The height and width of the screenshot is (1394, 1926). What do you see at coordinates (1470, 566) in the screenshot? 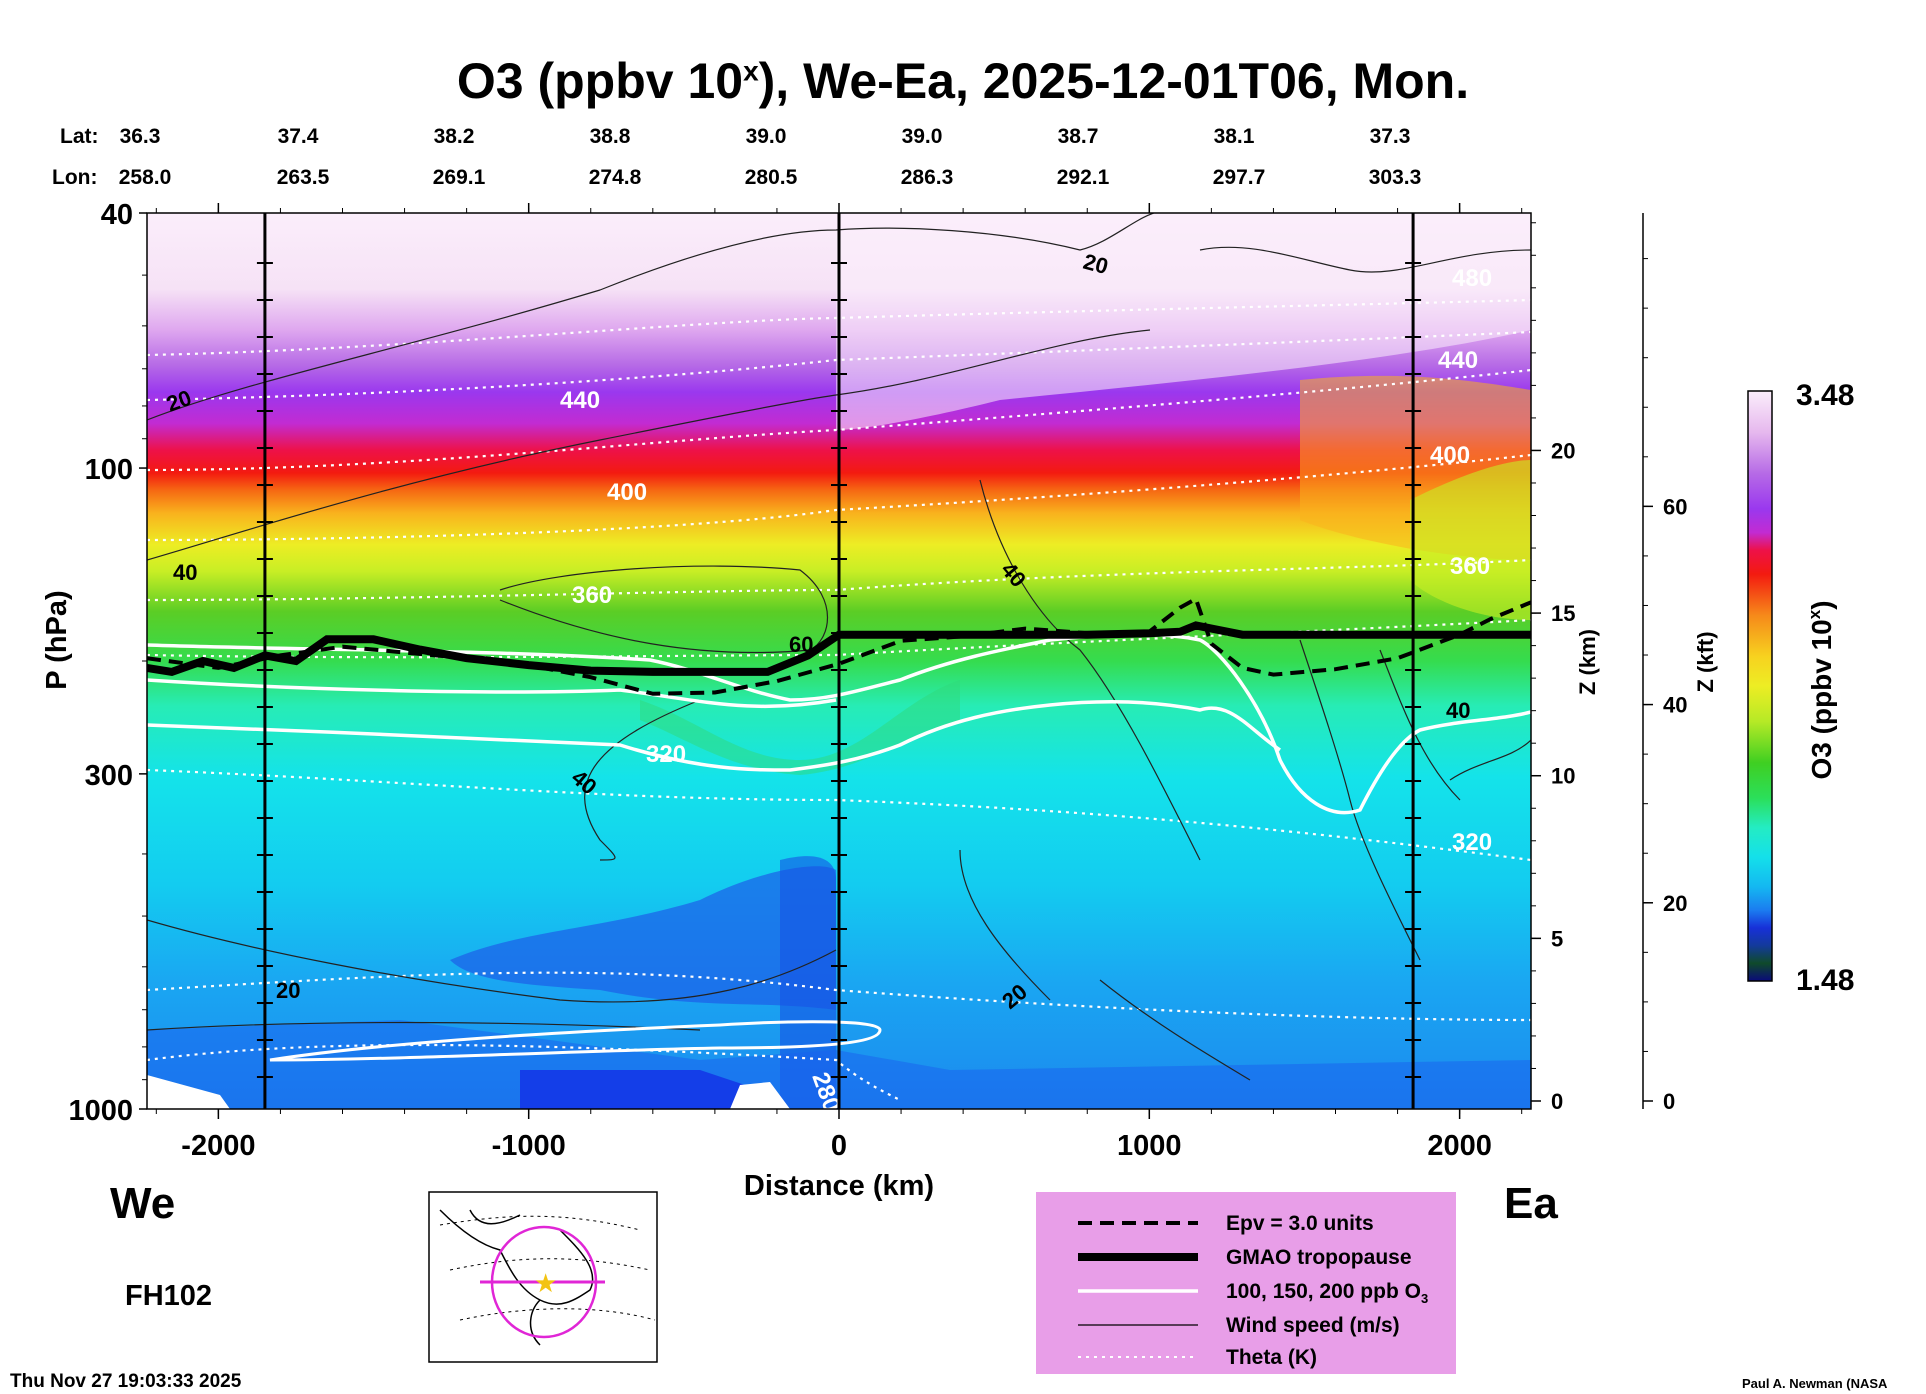
I see `theta-label-360-right: 360` at bounding box center [1470, 566].